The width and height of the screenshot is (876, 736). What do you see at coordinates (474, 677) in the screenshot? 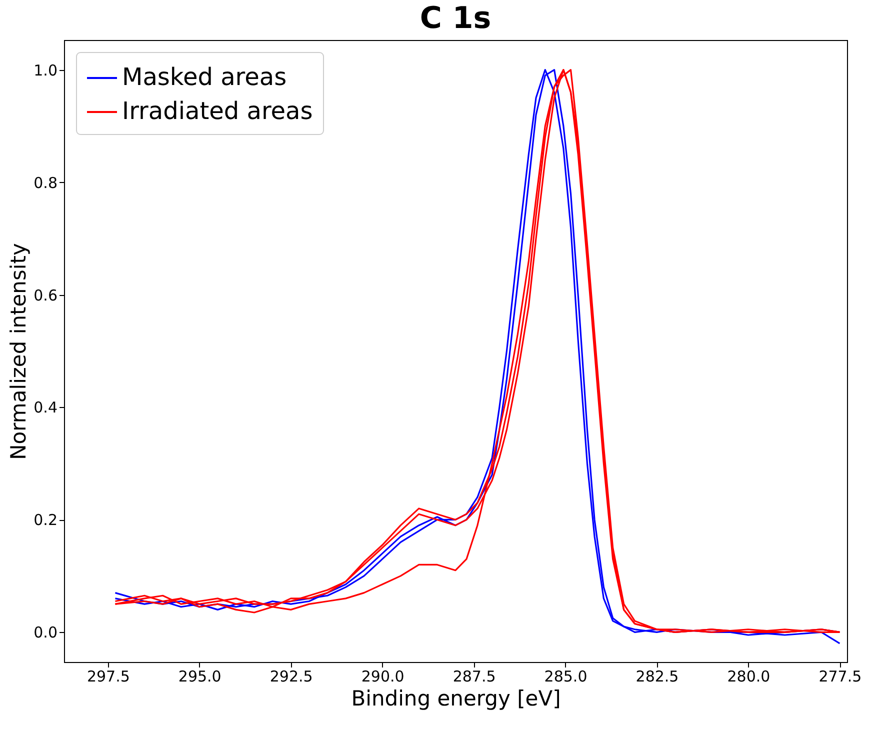
I see `x-tick-label: 287.5` at bounding box center [474, 677].